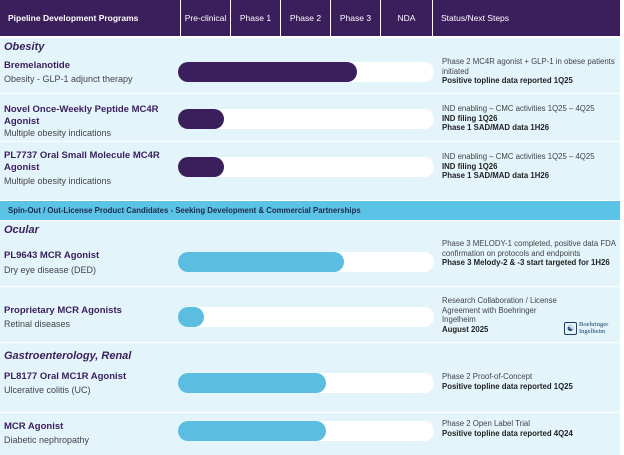  I want to click on status-highlight: August 2025, so click(465, 329).